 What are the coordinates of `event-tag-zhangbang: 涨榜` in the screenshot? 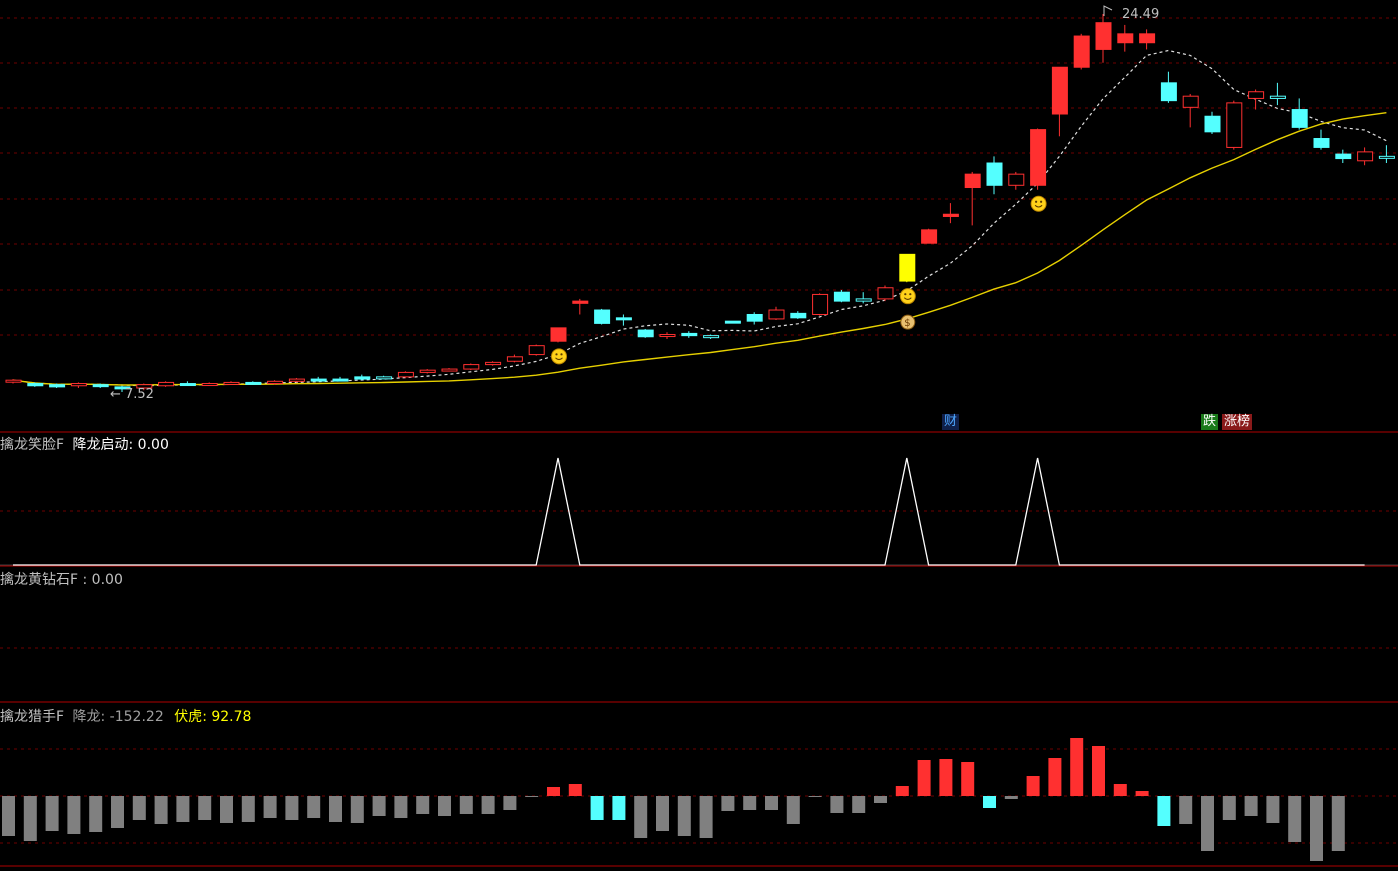 It's located at (1237, 422).